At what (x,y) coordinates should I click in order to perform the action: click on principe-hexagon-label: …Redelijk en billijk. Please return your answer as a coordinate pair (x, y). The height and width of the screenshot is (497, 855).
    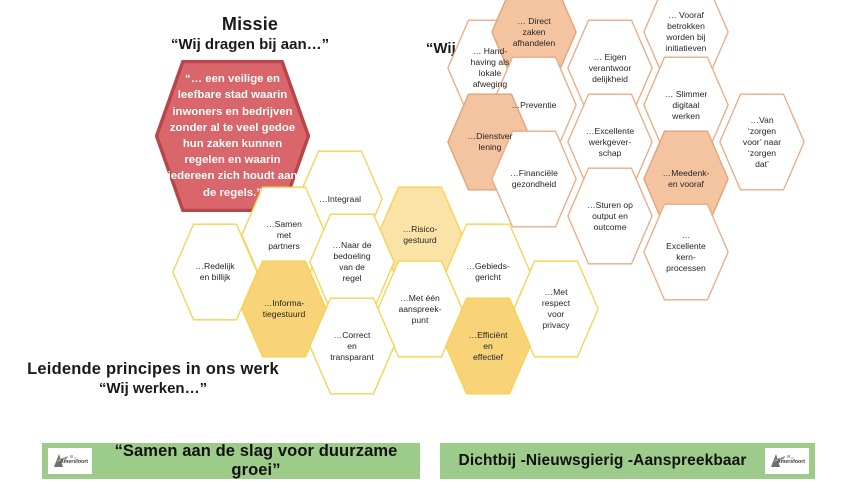
    Looking at the image, I should click on (215, 271).